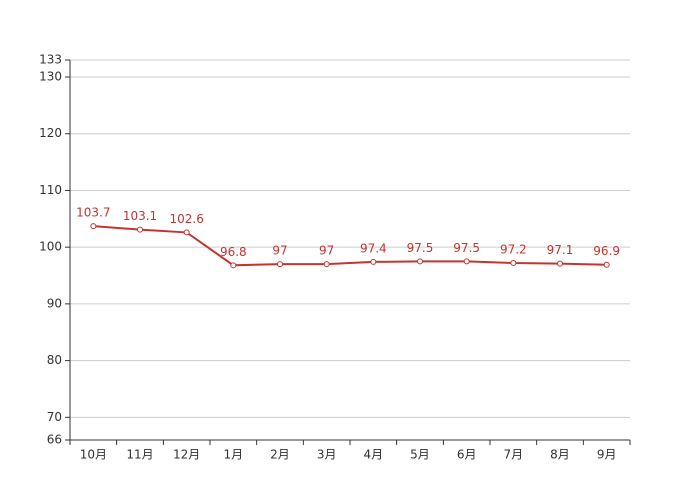 The image size is (700, 500). Describe the element at coordinates (233, 252) in the screenshot. I see `data-label: 96.8` at that location.